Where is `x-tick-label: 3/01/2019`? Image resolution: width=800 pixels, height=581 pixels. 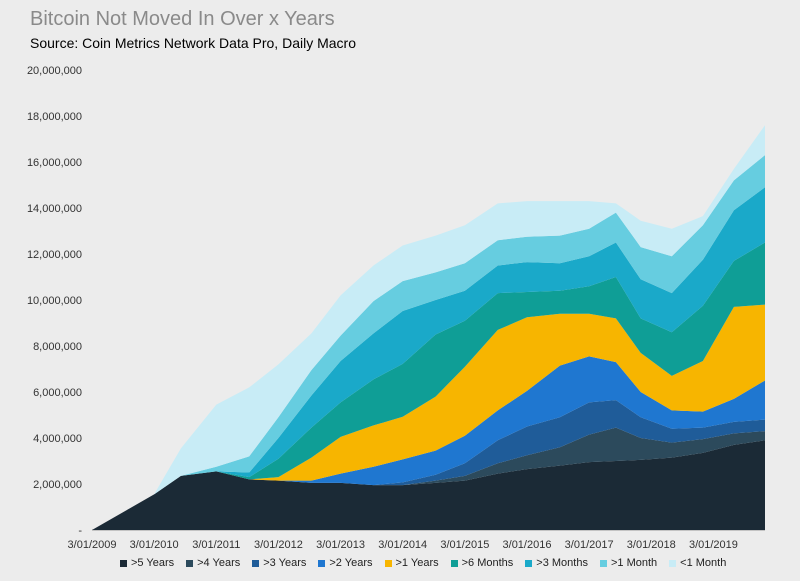
x-tick-label: 3/01/2019 is located at coordinates (713, 545).